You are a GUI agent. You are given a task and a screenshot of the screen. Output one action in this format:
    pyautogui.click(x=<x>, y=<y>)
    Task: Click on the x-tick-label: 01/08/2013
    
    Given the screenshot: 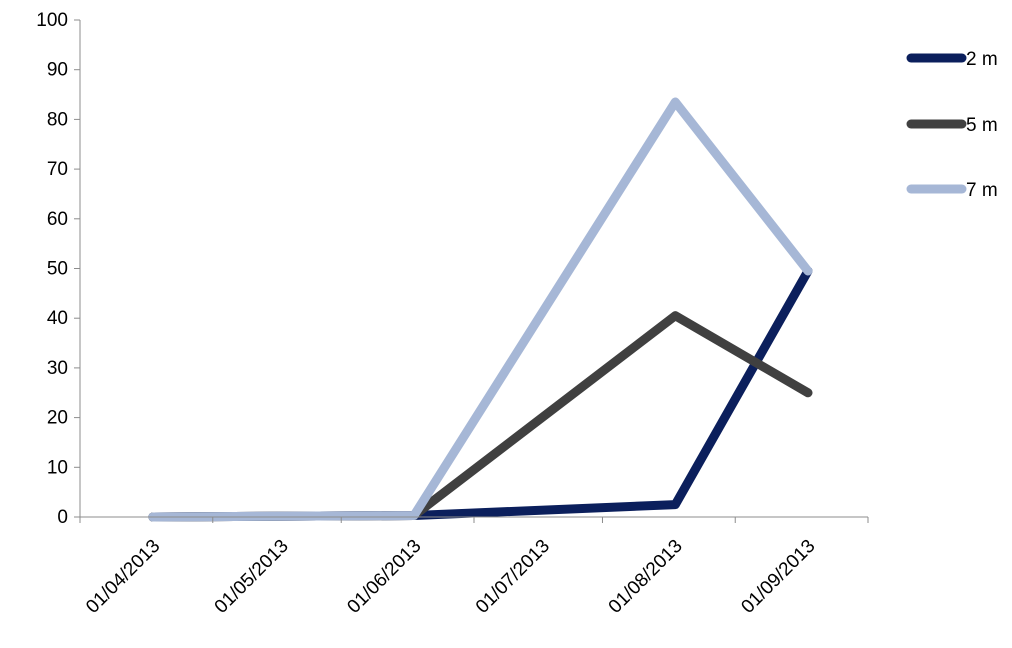 What is the action you would take?
    pyautogui.click(x=646, y=577)
    